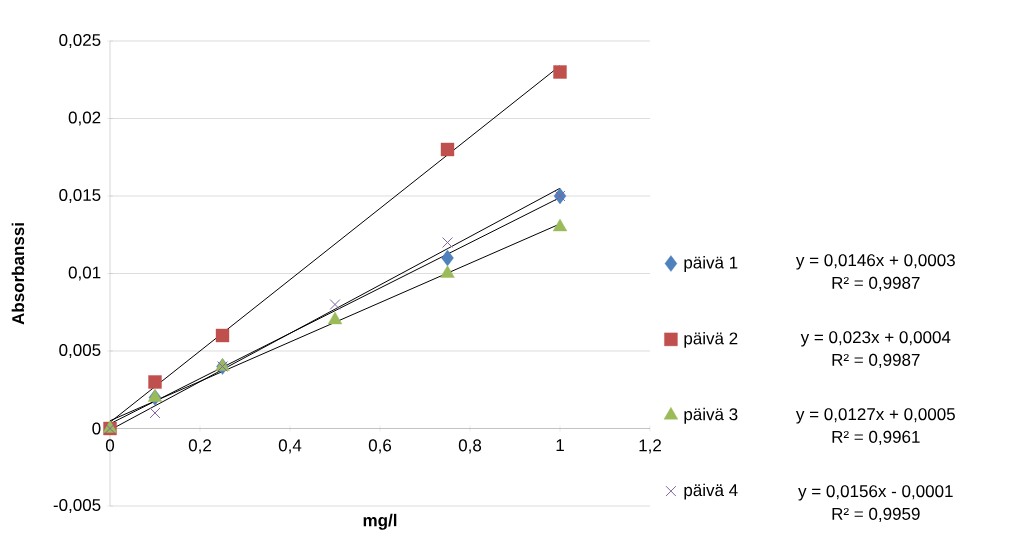 This screenshot has height=546, width=1018. Describe the element at coordinates (96, 428) in the screenshot. I see `y-tick-label: 0` at that location.